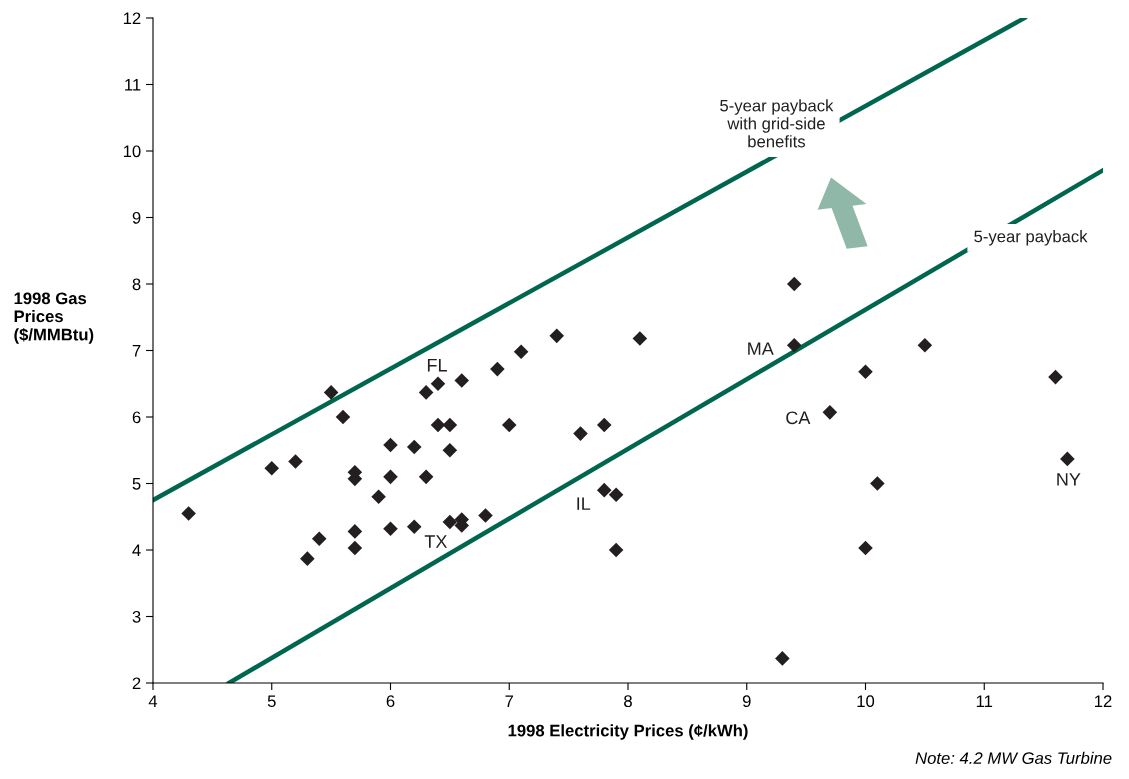  What do you see at coordinates (136, 550) in the screenshot?
I see `y-tick-label: 4` at bounding box center [136, 550].